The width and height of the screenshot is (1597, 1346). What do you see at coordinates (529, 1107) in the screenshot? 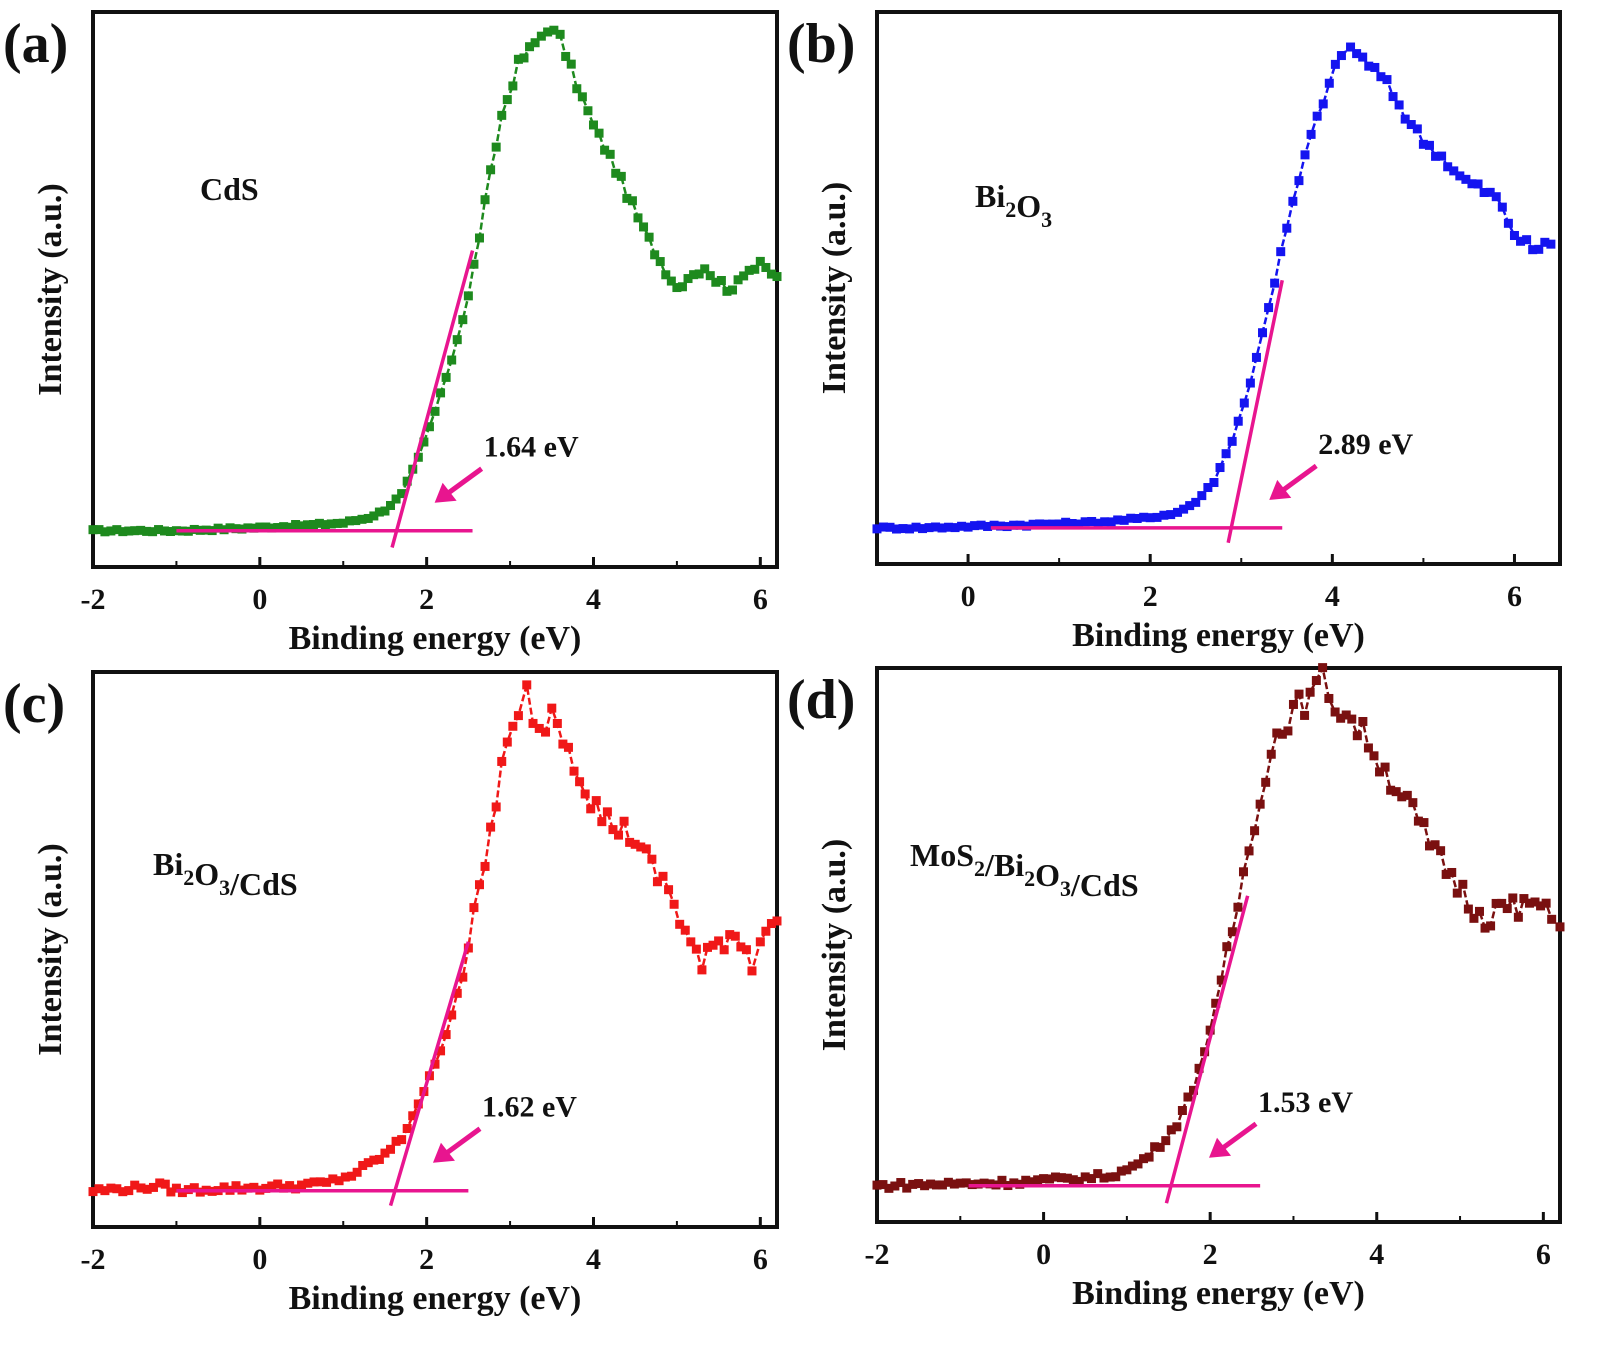
I see `annotation-label: 1.62 eV` at bounding box center [529, 1107].